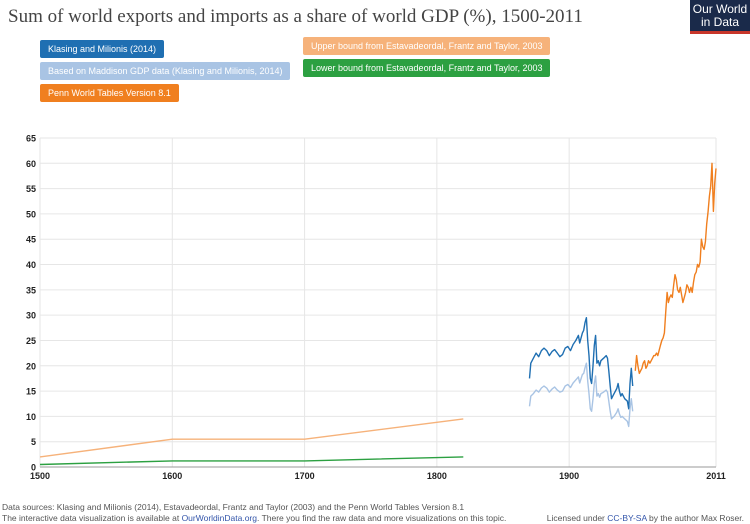 The height and width of the screenshot is (524, 750). What do you see at coordinates (31, 240) in the screenshot?
I see `y-tick-label: 45` at bounding box center [31, 240].